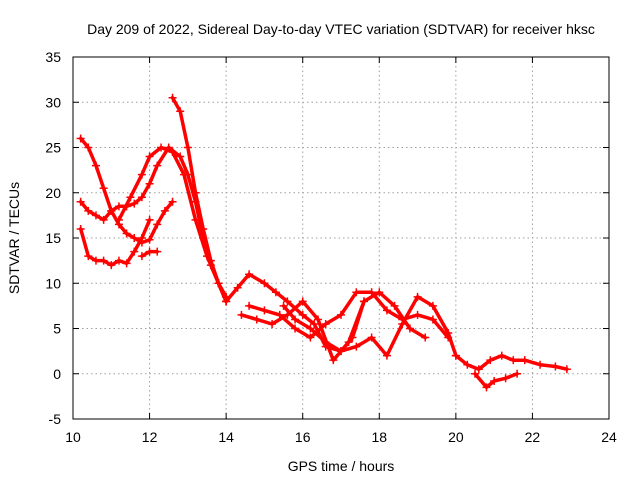 This screenshot has height=480, width=640. I want to click on y-tick-label: 20, so click(53, 193).